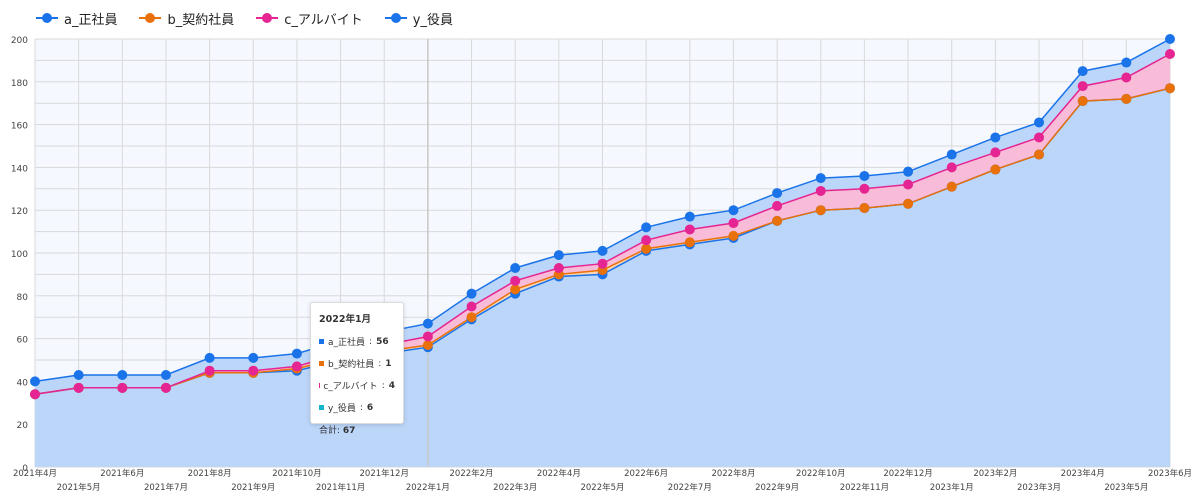  What do you see at coordinates (166, 487) in the screenshot?
I see `x-tick-label: 2021年7月` at bounding box center [166, 487].